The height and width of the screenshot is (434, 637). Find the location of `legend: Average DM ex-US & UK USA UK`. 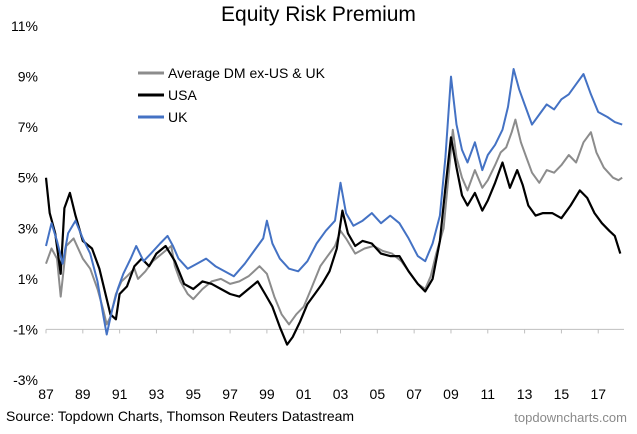

legend: Average DM ex-US & UK USA UK is located at coordinates (232, 95).